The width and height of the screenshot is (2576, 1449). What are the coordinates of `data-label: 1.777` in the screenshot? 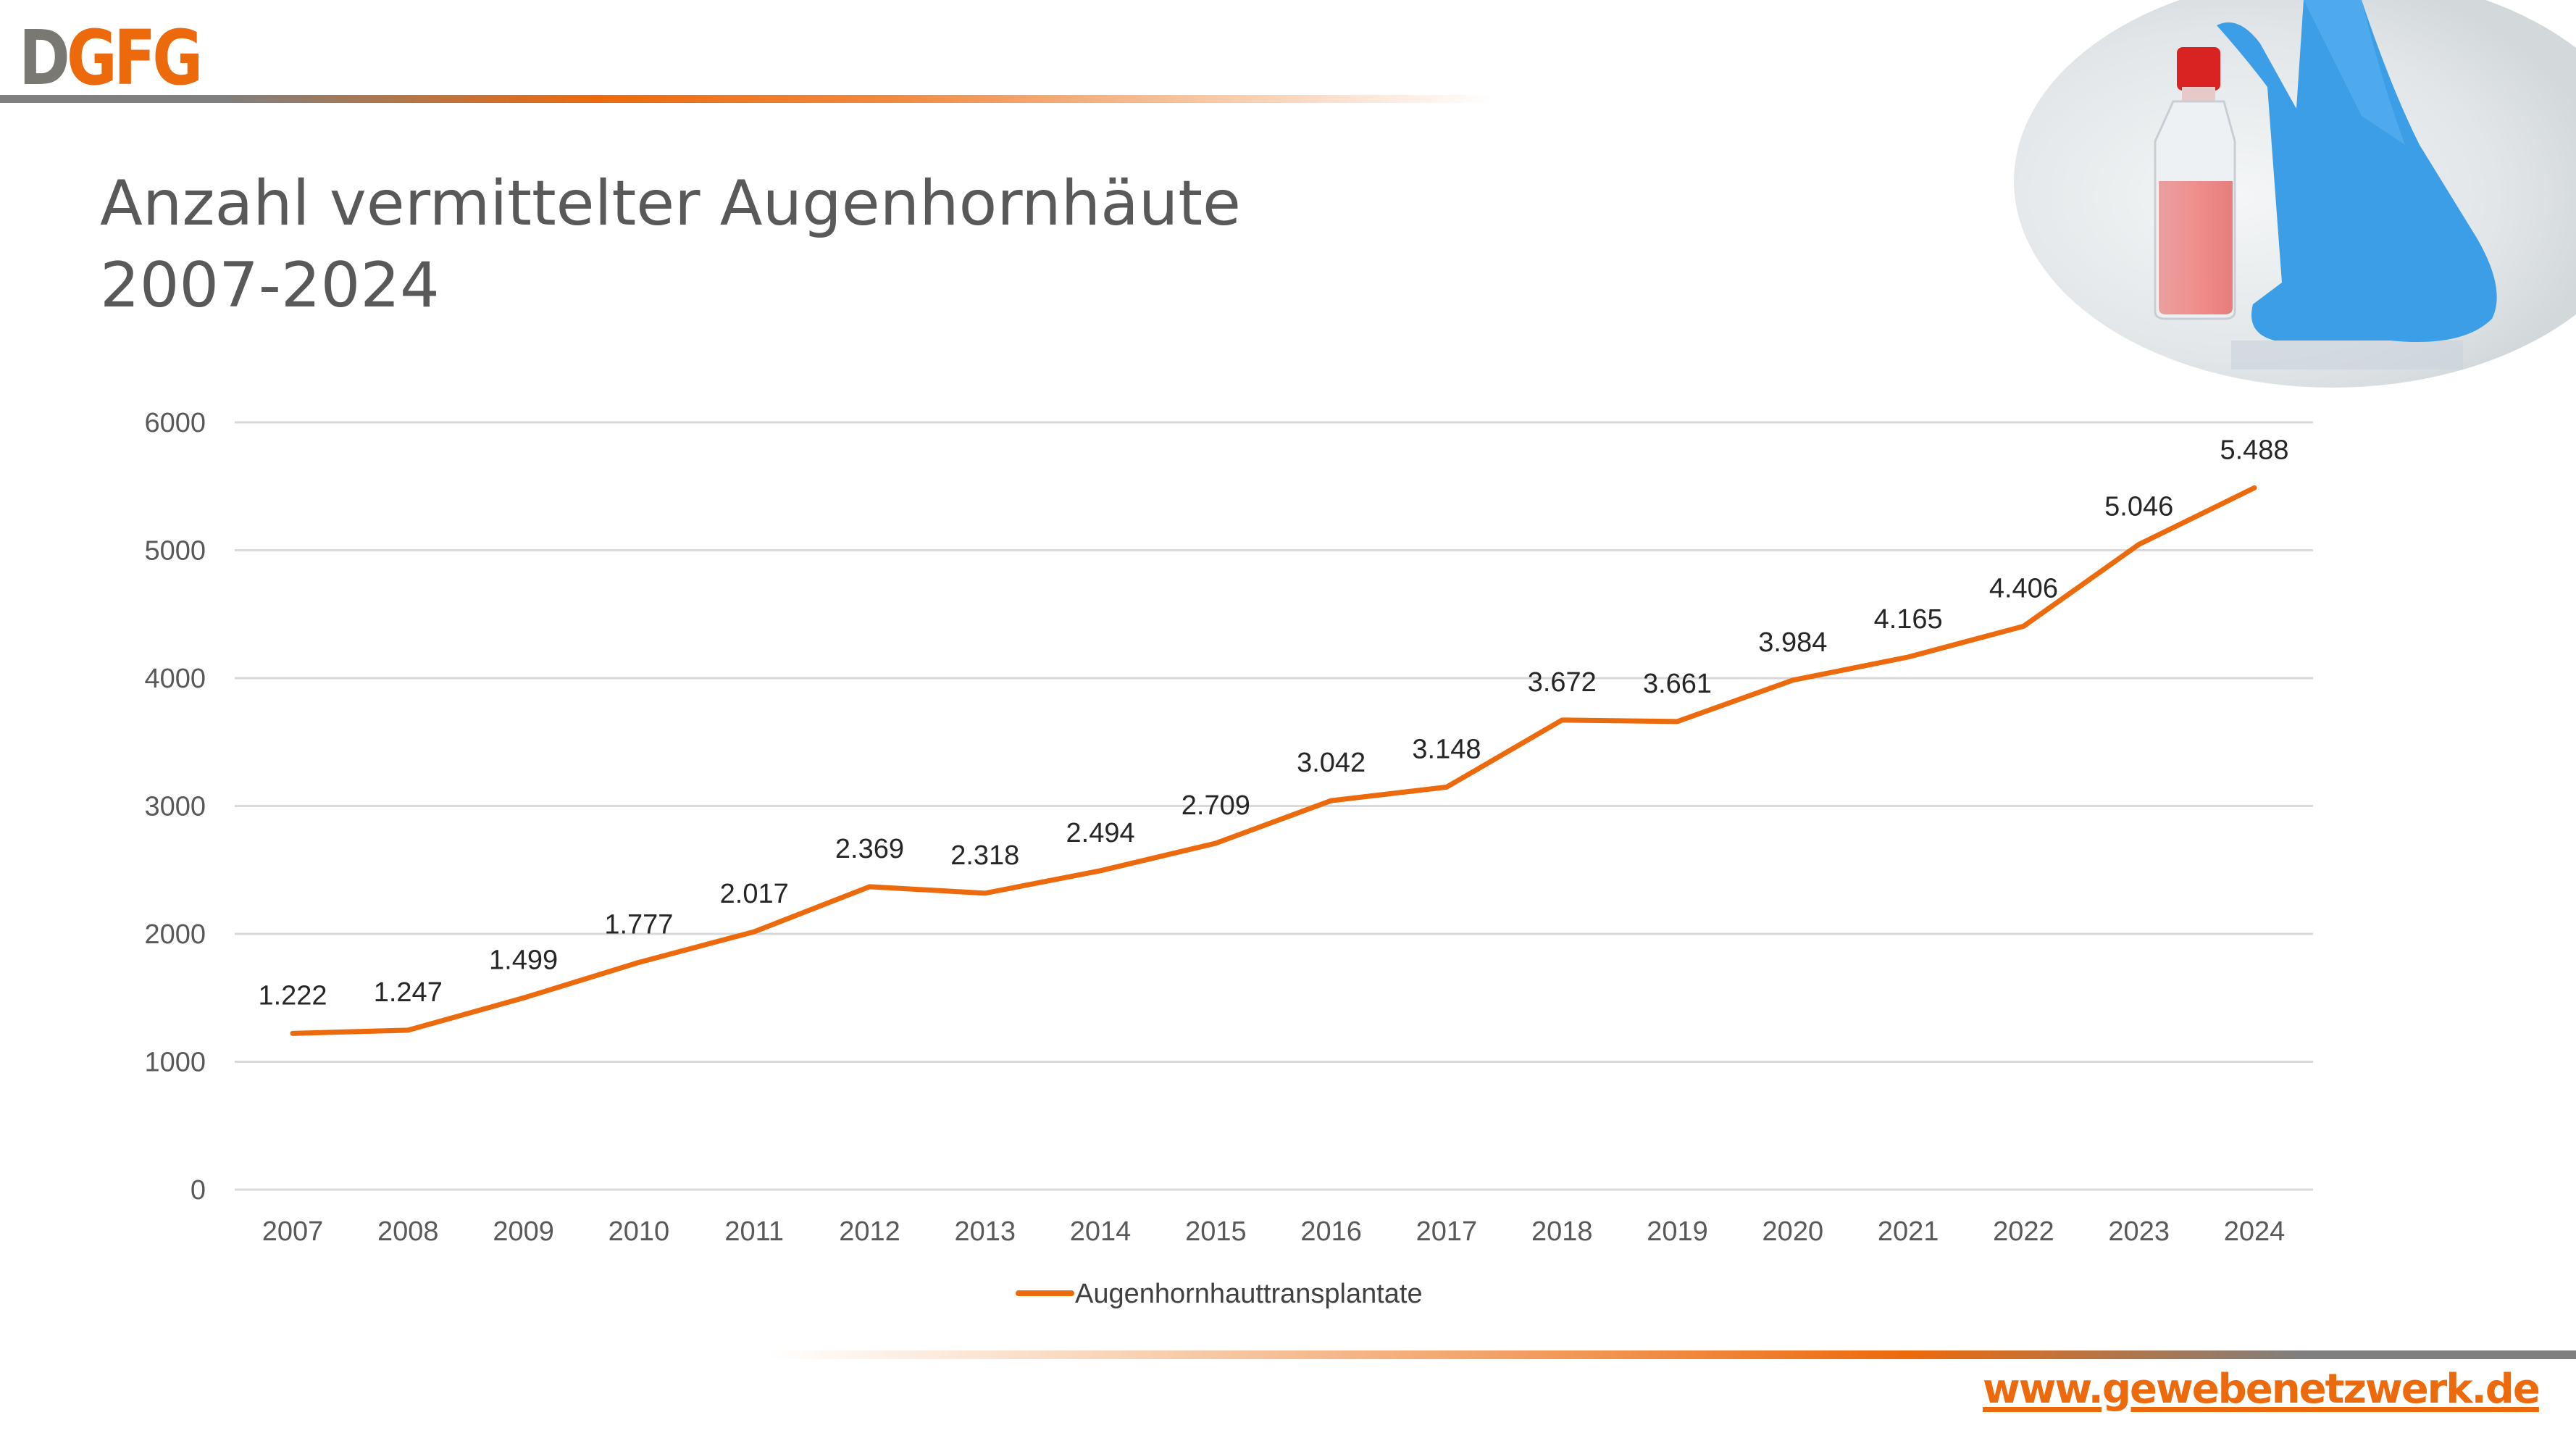 It's located at (638, 924).